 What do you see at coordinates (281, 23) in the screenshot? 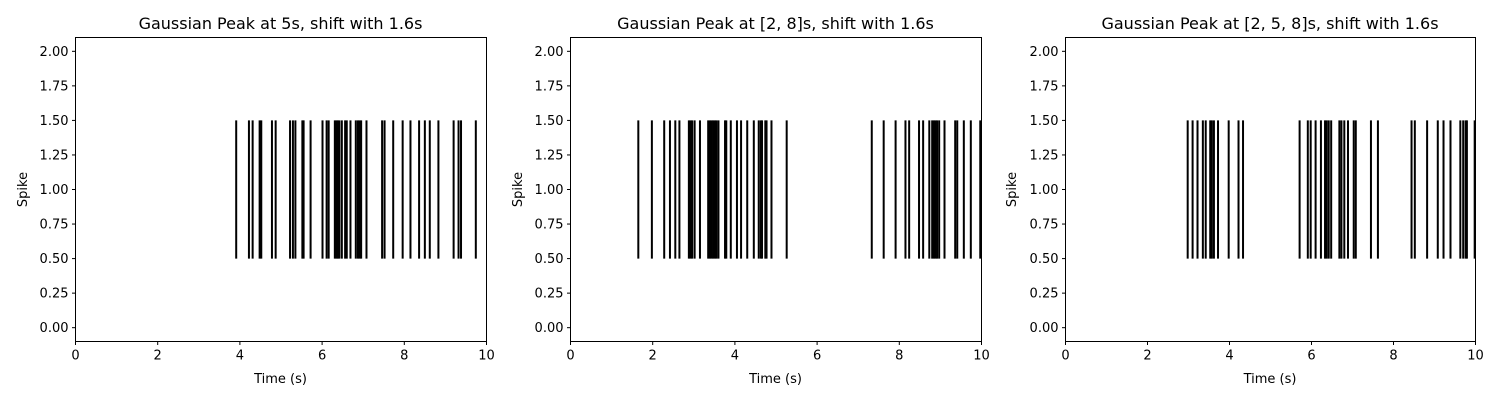
I see `subplot-title: Gaussian Peak at 5s, shift with 1.6s` at bounding box center [281, 23].